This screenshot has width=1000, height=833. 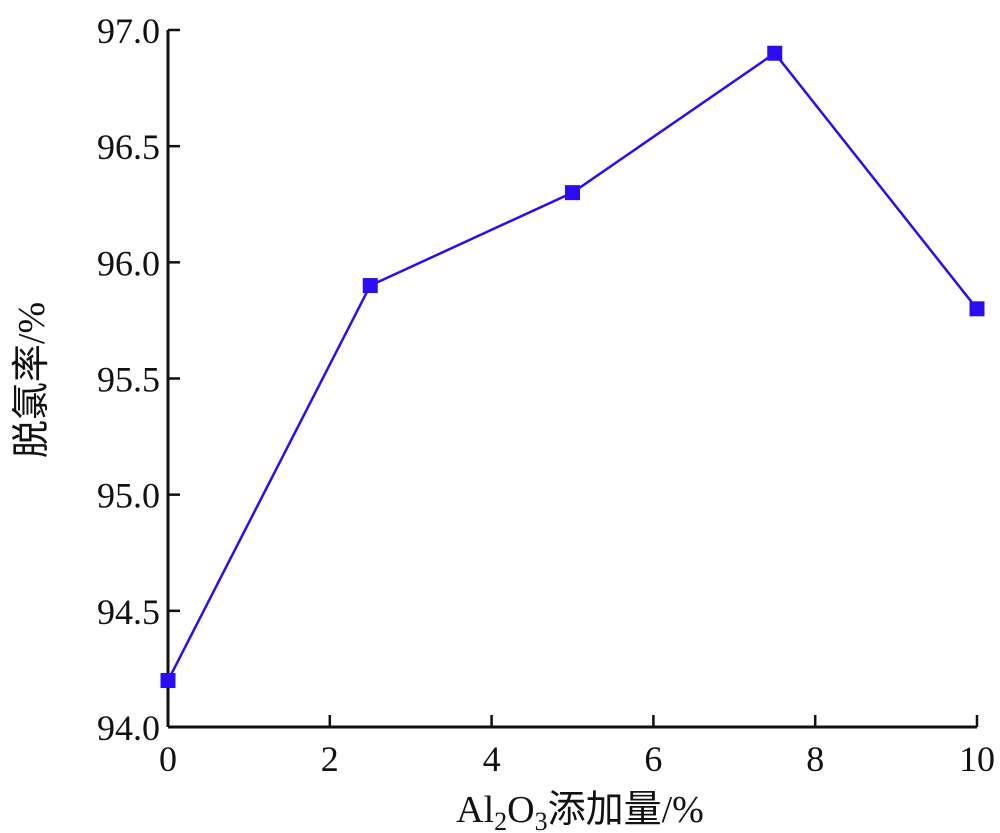 I want to click on x-axis-title-part-c: 添加量/%, so click(x=626, y=810).